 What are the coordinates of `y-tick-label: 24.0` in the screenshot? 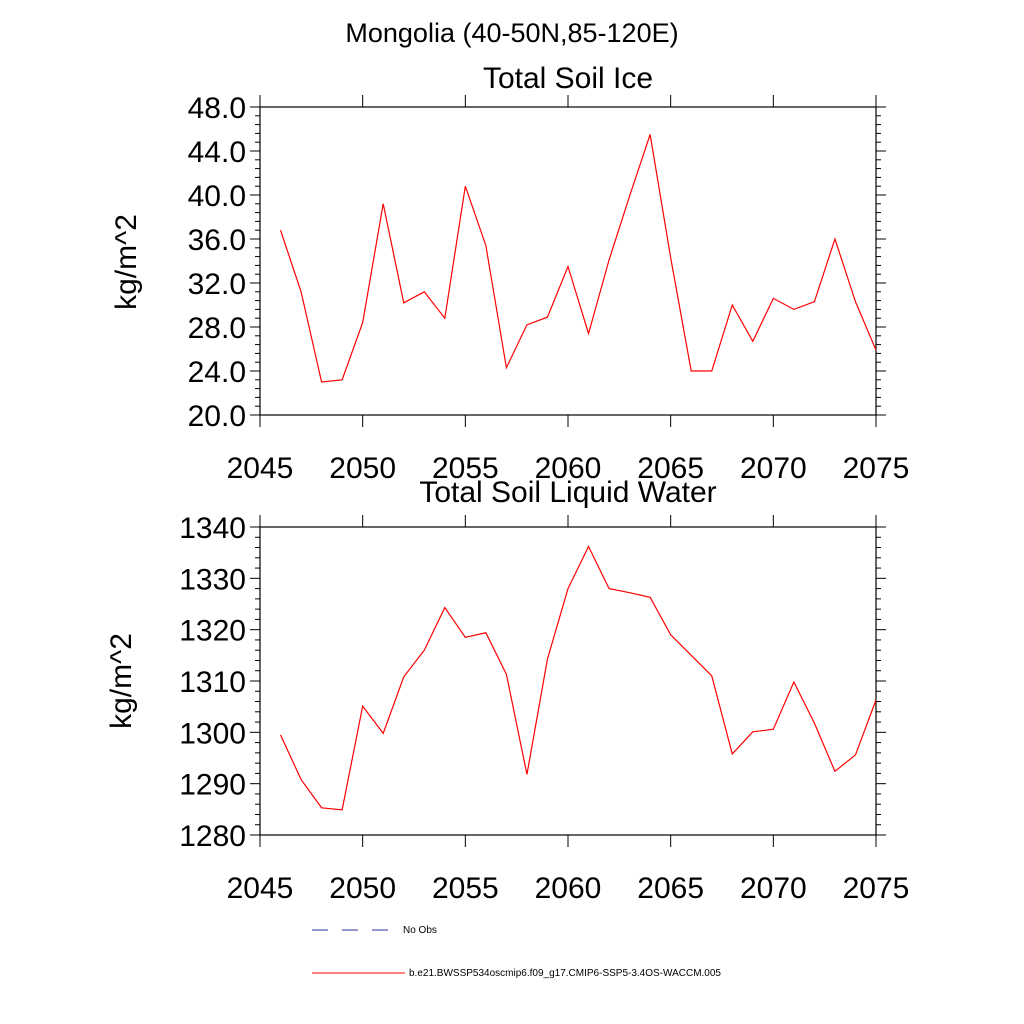 It's located at (217, 372).